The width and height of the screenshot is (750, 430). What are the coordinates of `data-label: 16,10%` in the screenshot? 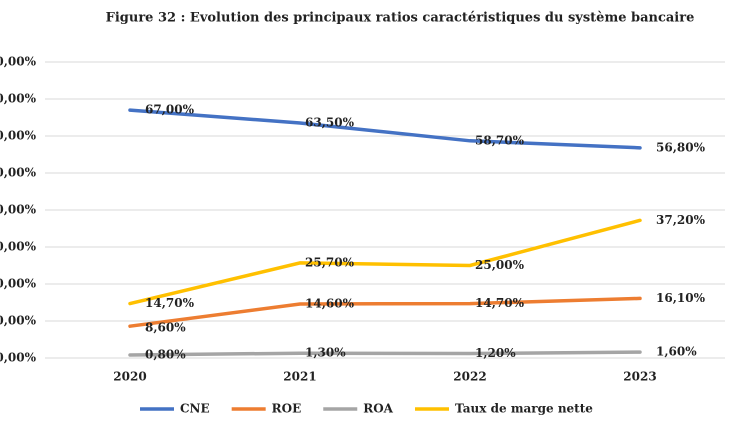 It's located at (681, 298).